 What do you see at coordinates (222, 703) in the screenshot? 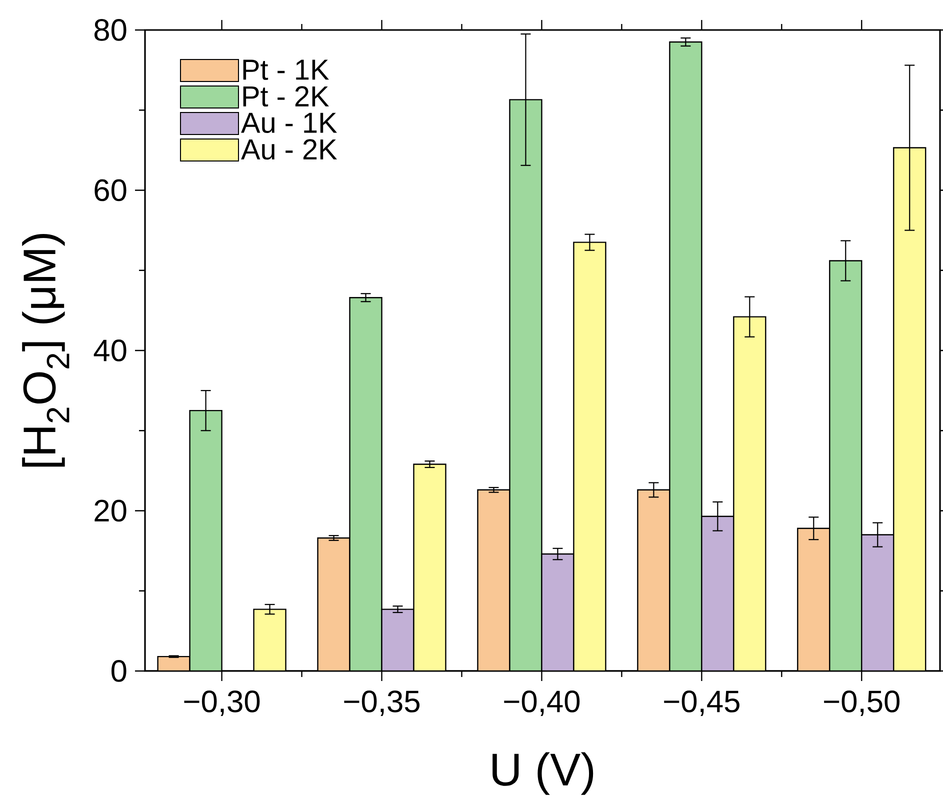
I see `x-tick-label: −0,30` at bounding box center [222, 703].